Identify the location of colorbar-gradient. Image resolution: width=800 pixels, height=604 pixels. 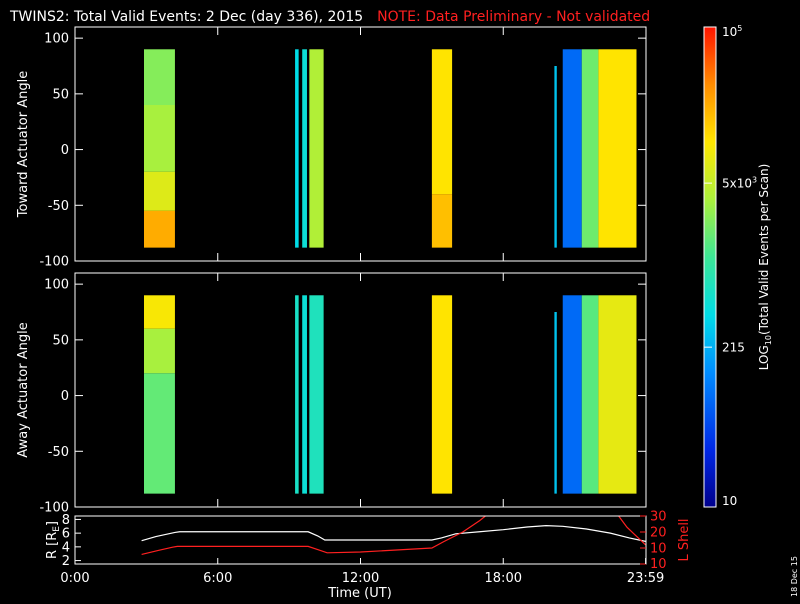
(710, 267).